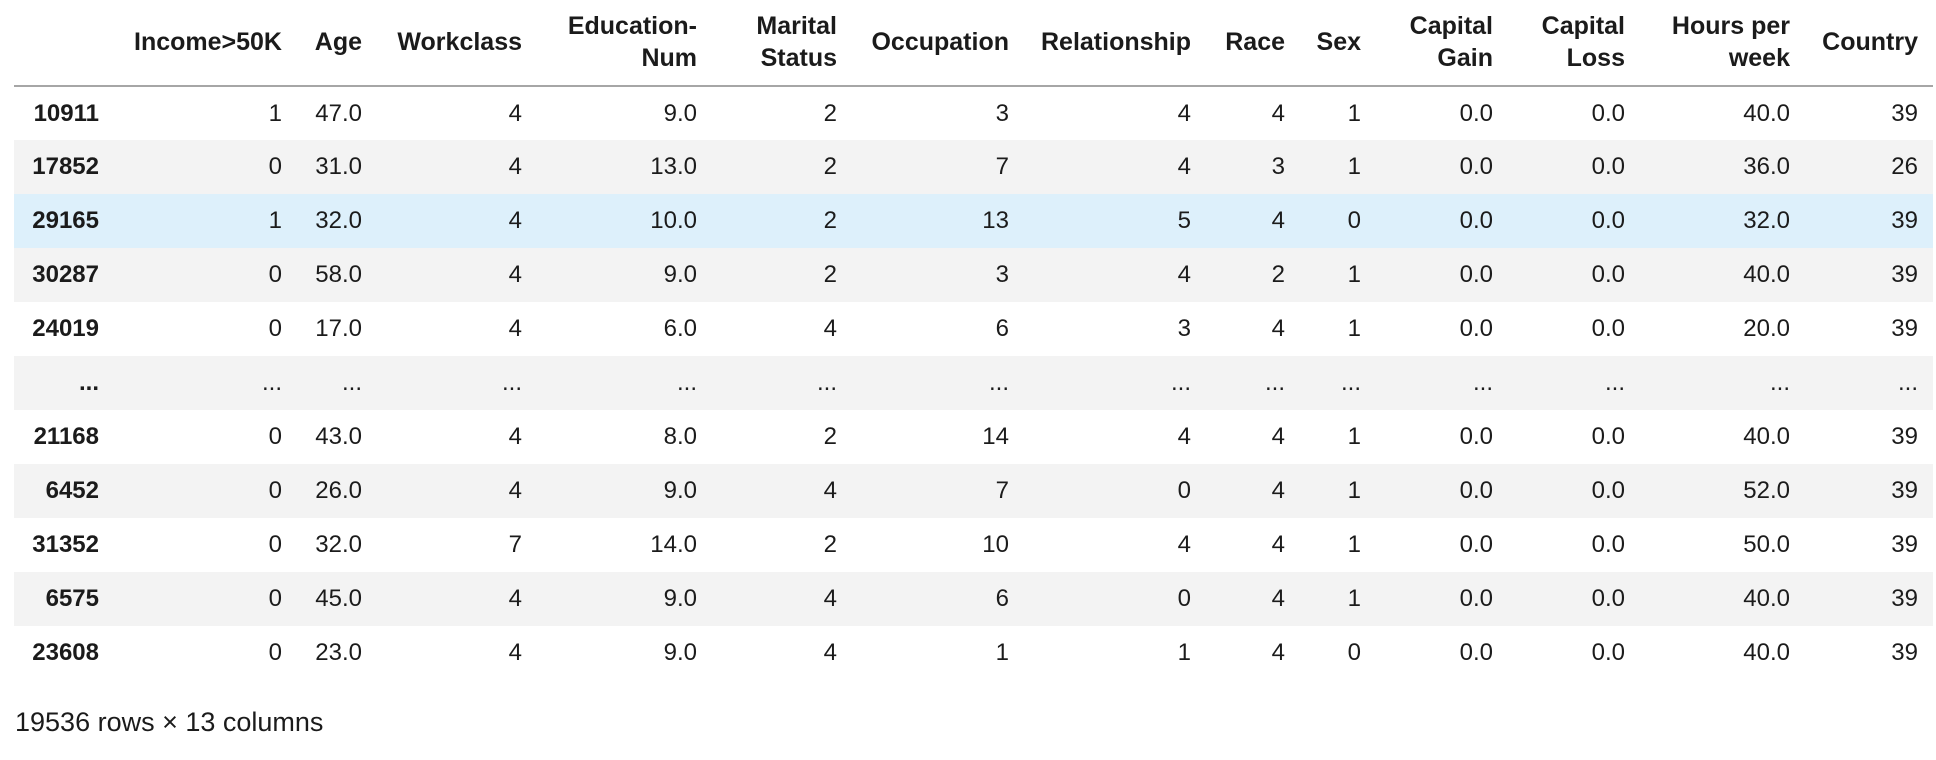 This screenshot has width=1936, height=760. What do you see at coordinates (1338, 43) in the screenshot?
I see `column-header: Sex` at bounding box center [1338, 43].